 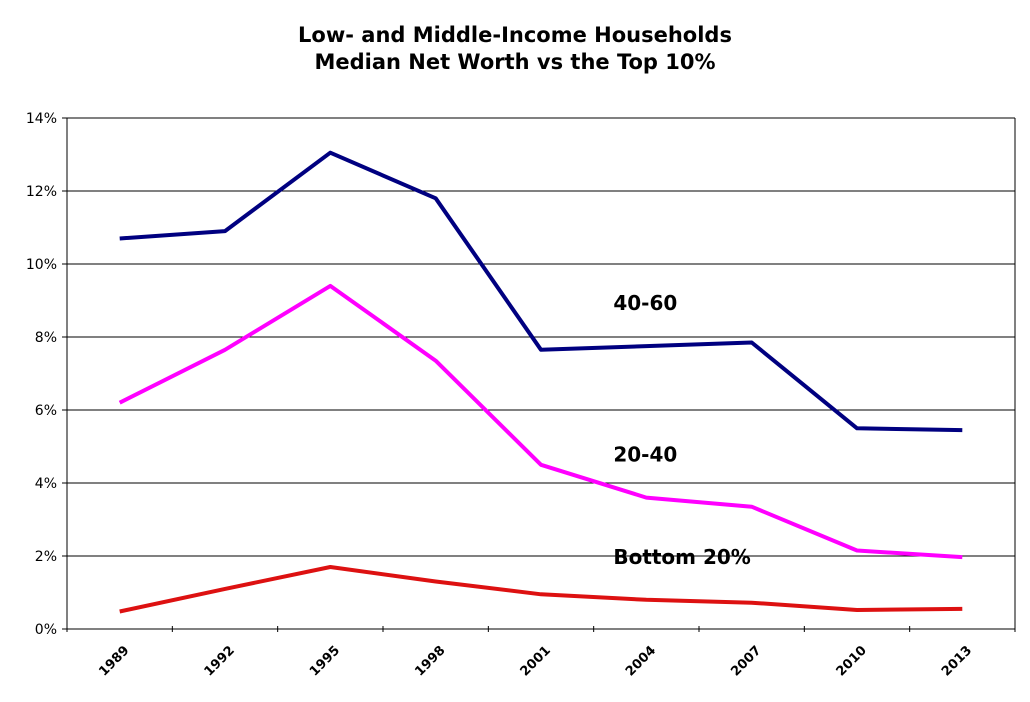 I want to click on y-tick-label: 12%, so click(x=41, y=192).